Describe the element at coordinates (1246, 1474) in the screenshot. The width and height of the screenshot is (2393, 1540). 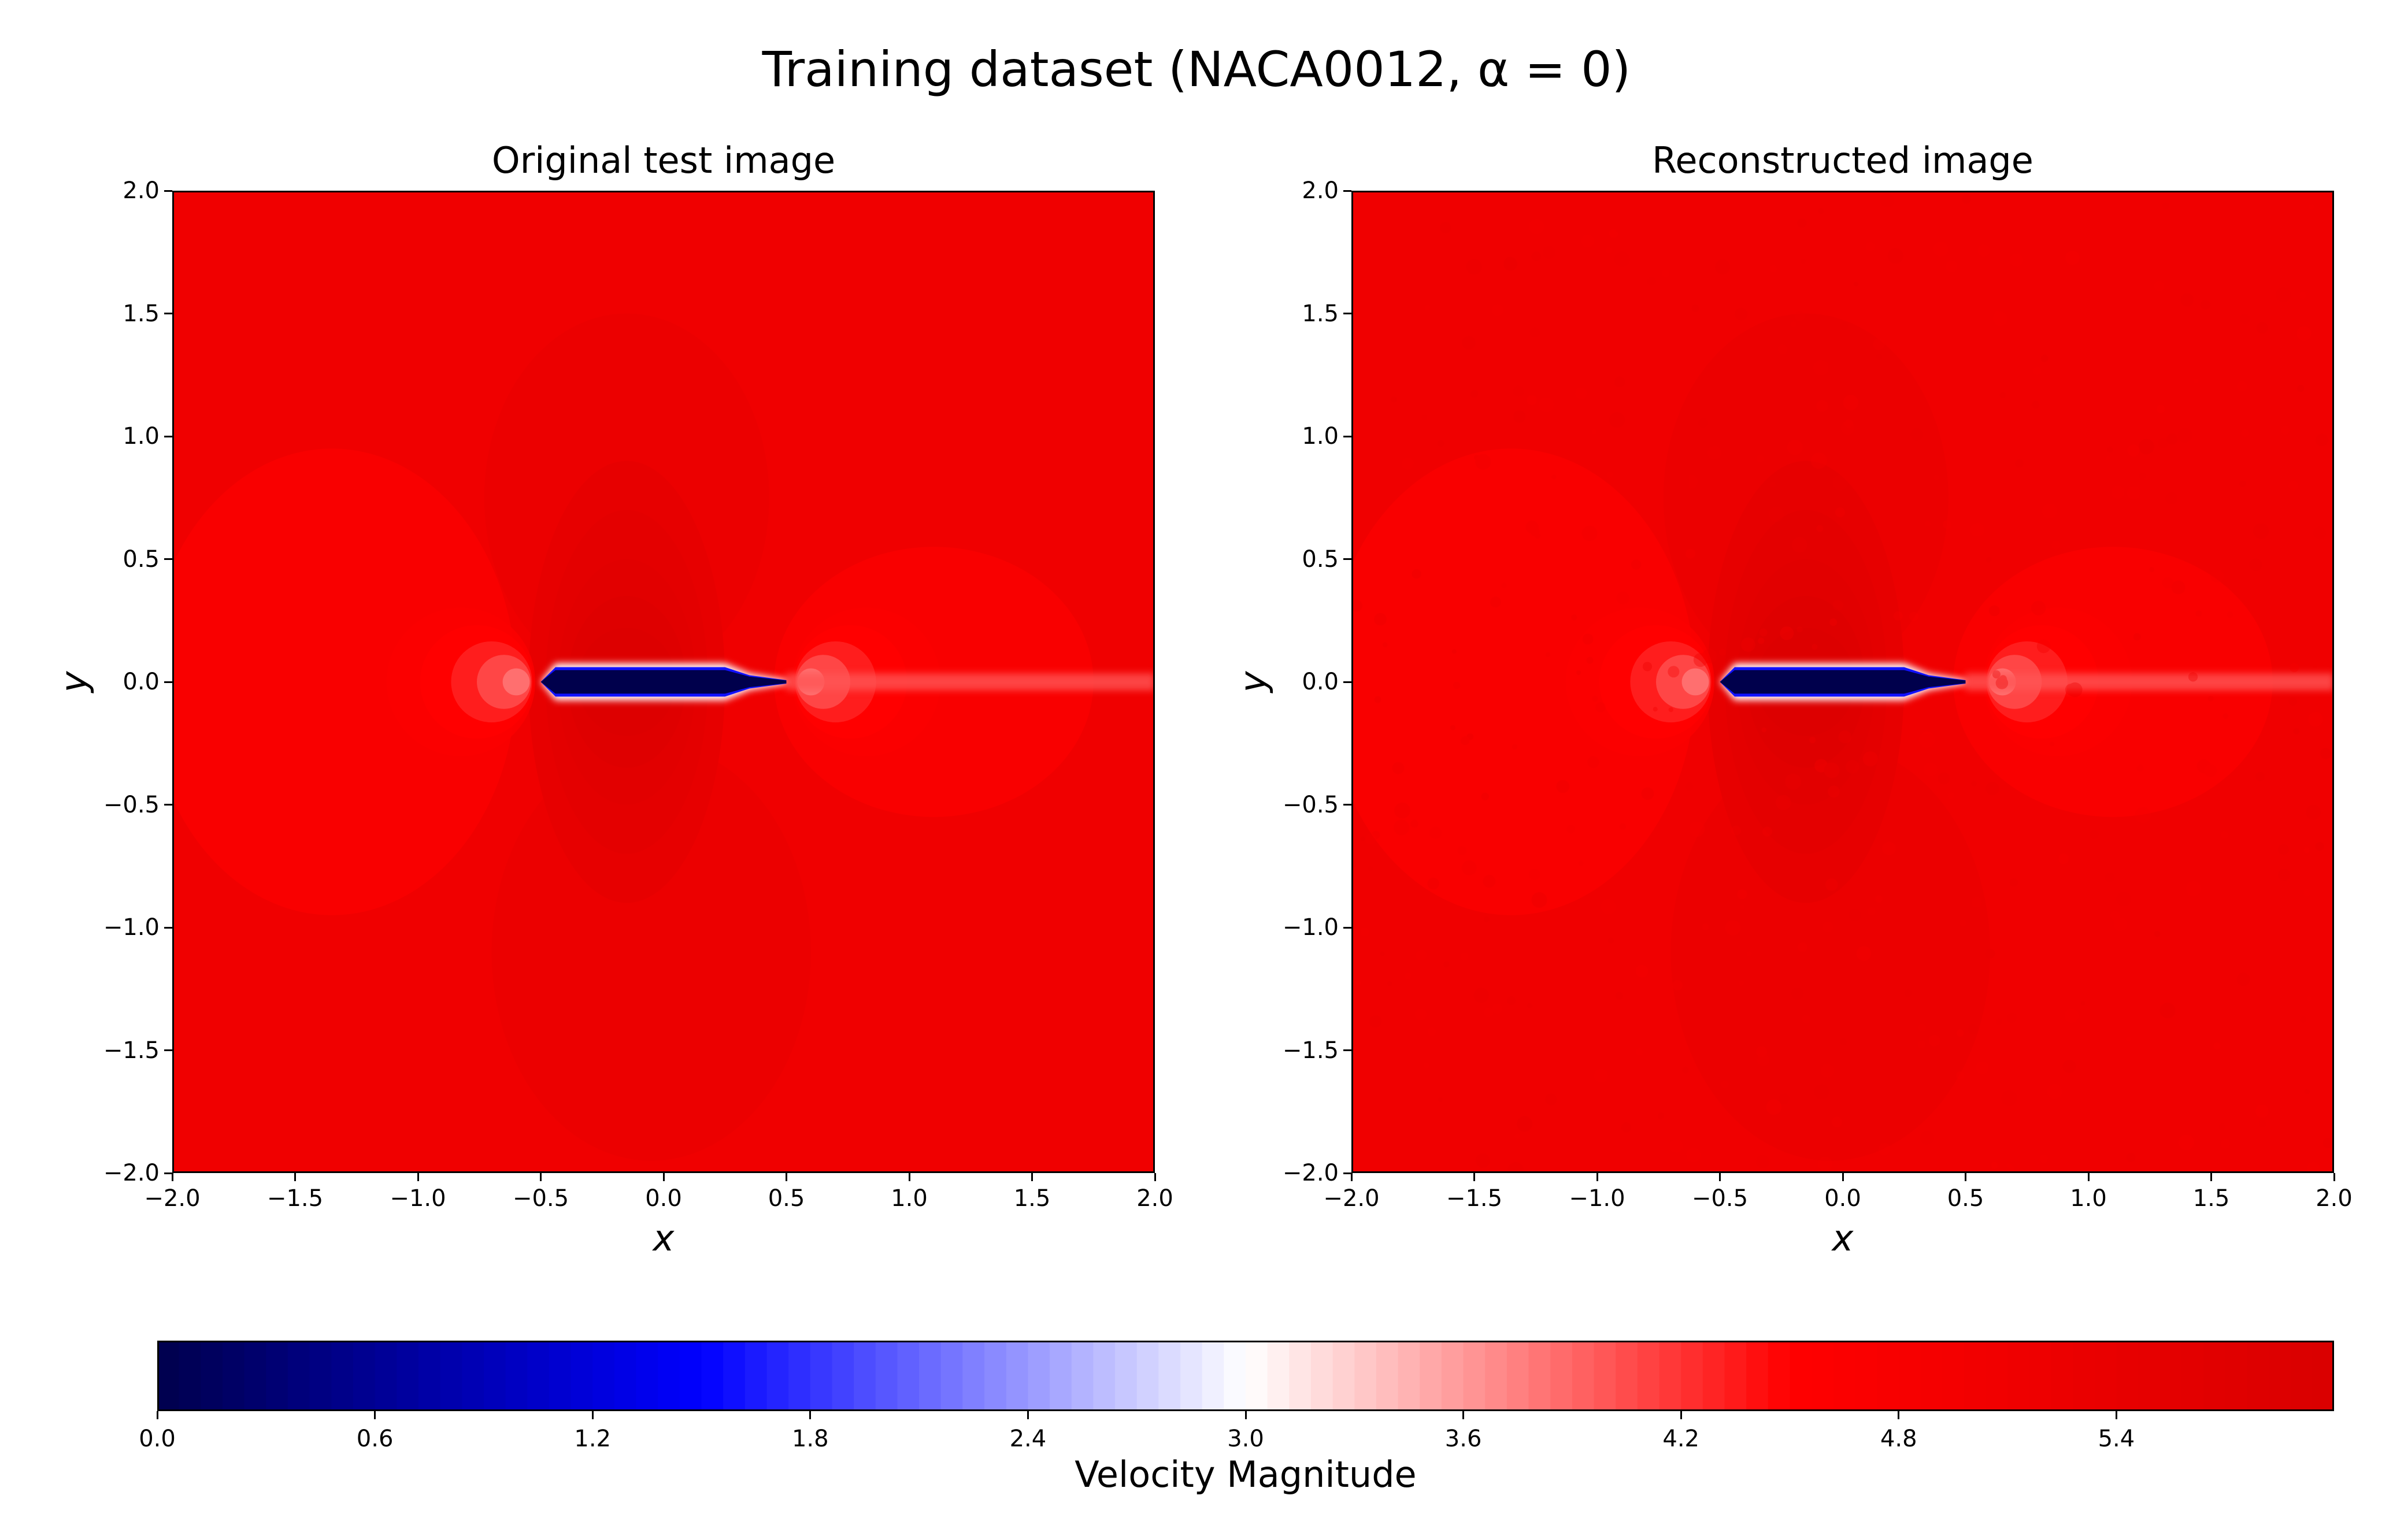
I see `colorbar-label: Velocity Magnitude` at that location.